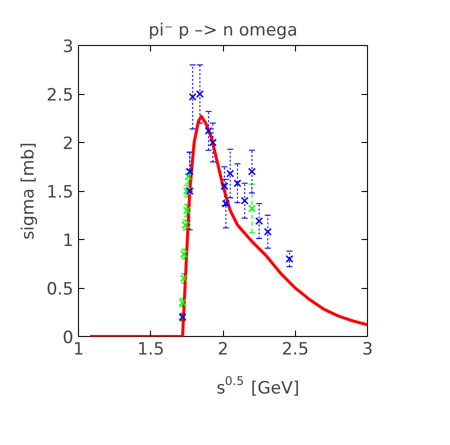  Describe the element at coordinates (223, 350) in the screenshot. I see `x-tick-label: 2` at that location.